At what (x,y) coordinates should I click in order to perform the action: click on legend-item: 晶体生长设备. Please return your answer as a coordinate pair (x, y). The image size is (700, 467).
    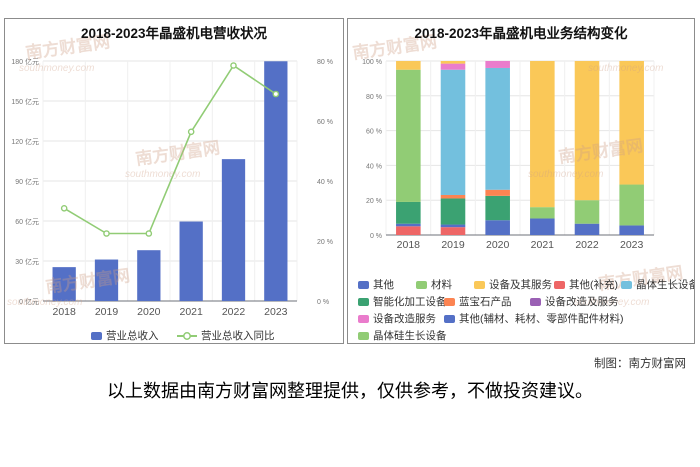
    Looking at the image, I should click on (658, 284).